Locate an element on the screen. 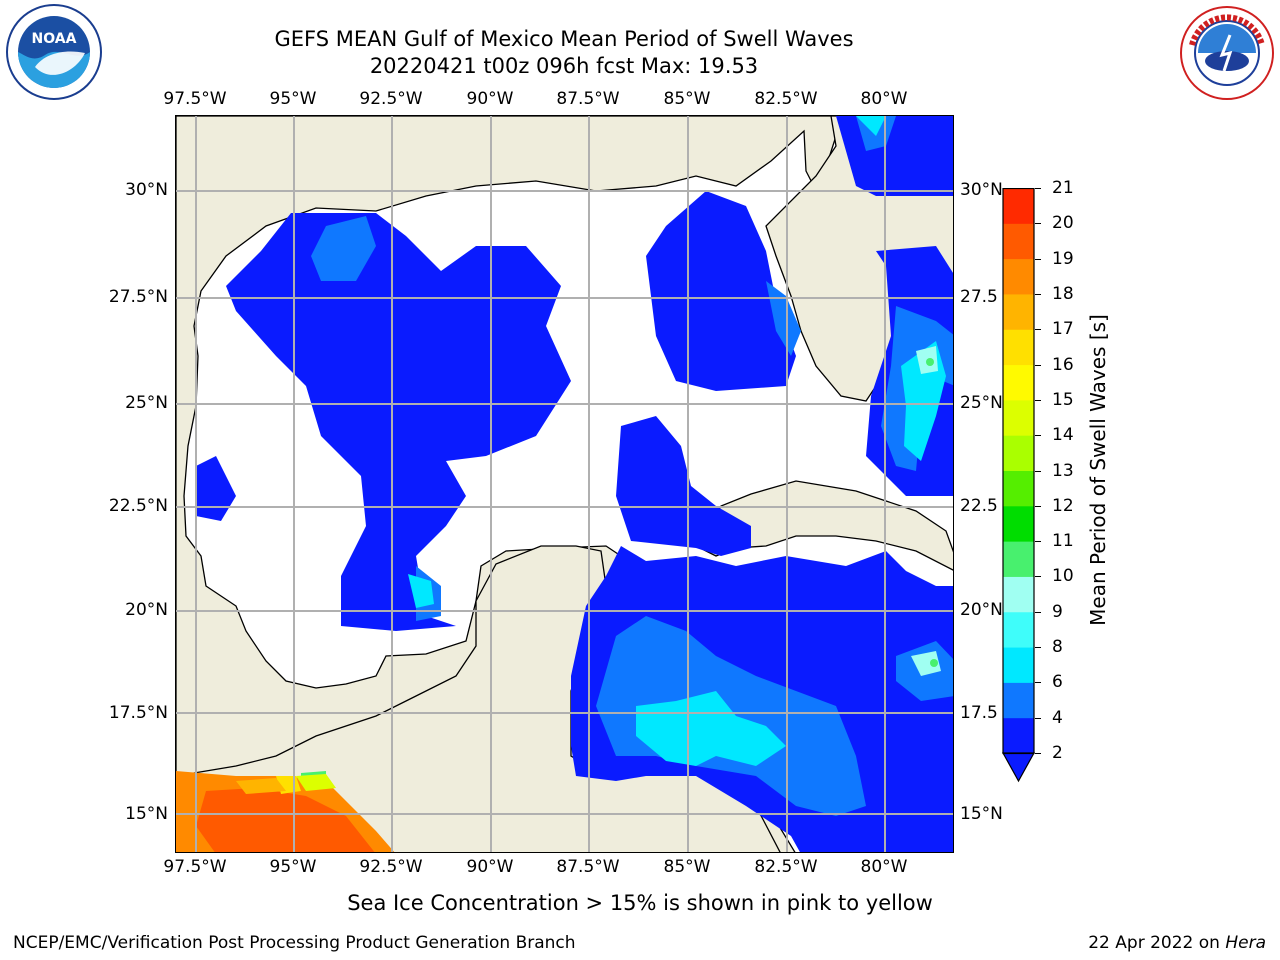 This screenshot has width=1280, height=960. lat-label: 17.5 is located at coordinates (979, 713).